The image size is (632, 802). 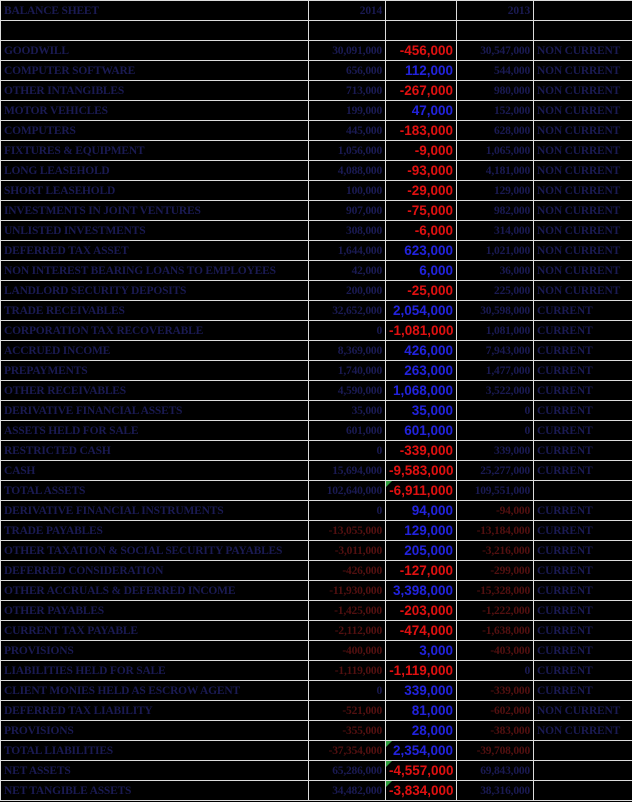 I want to click on value-2014-cell: 656,000, so click(x=347, y=70).